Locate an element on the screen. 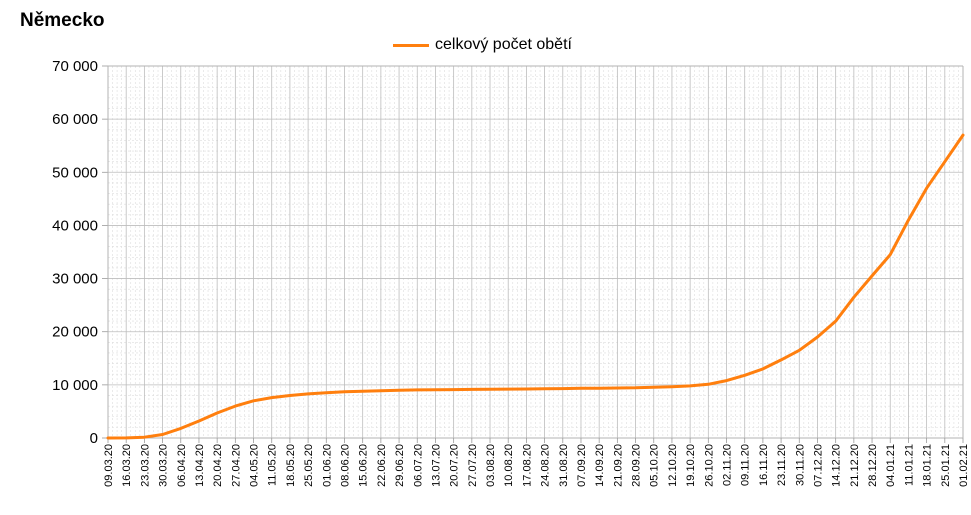 This screenshot has height=515, width=971. x-tick-label: 08.06.20 is located at coordinates (345, 465).